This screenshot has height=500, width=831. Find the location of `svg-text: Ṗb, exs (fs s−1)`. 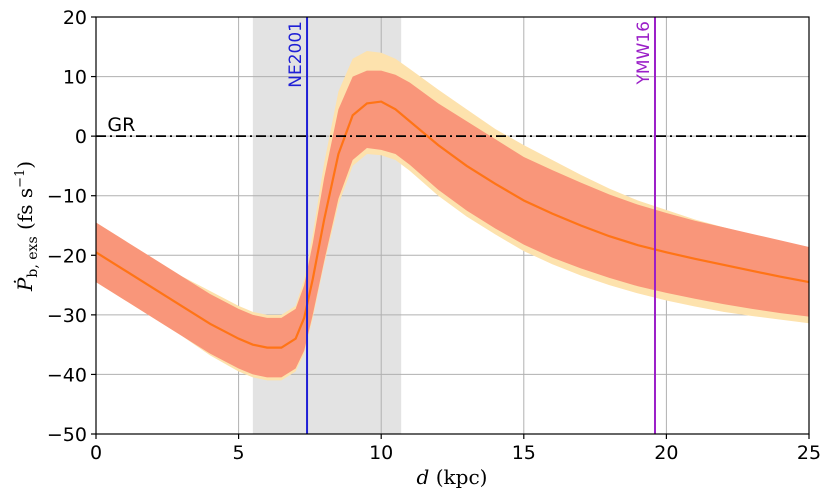

svg-text: Ṗb, exs (fs s−1) is located at coordinates (27, 226).